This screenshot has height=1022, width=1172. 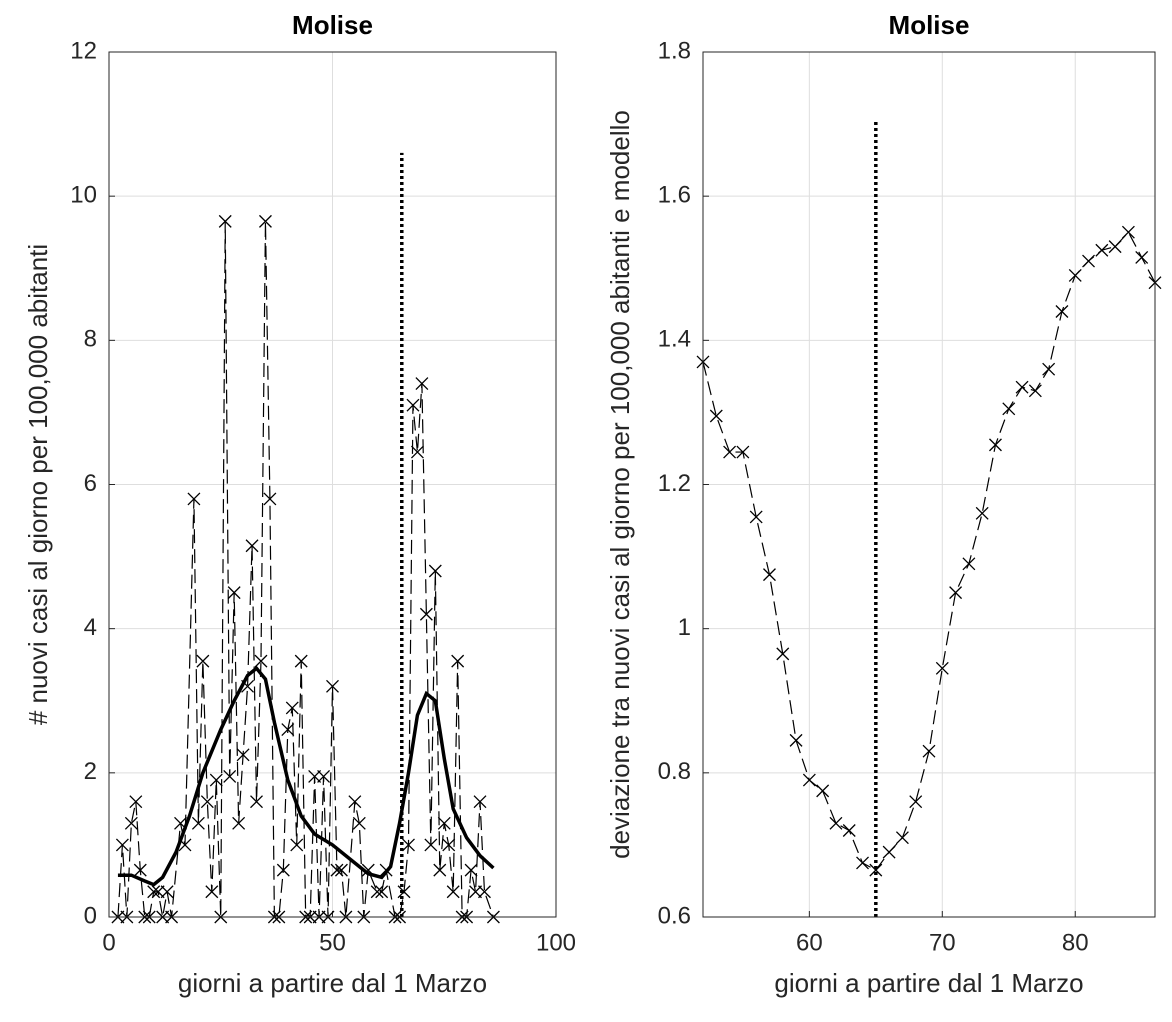 I want to click on y-tick-label: 10, so click(x=83, y=195).